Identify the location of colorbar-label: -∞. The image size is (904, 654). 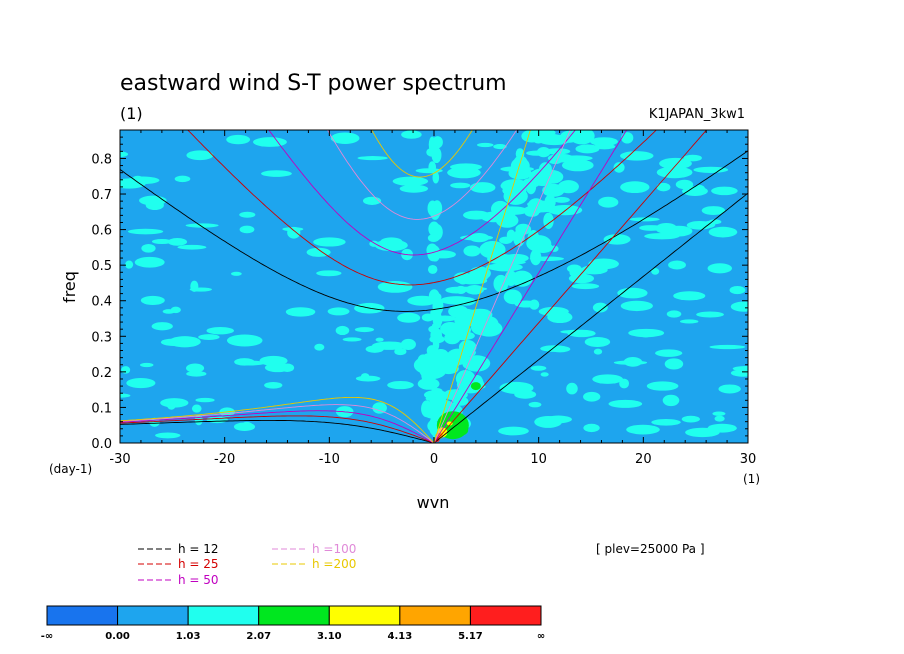
(47, 636).